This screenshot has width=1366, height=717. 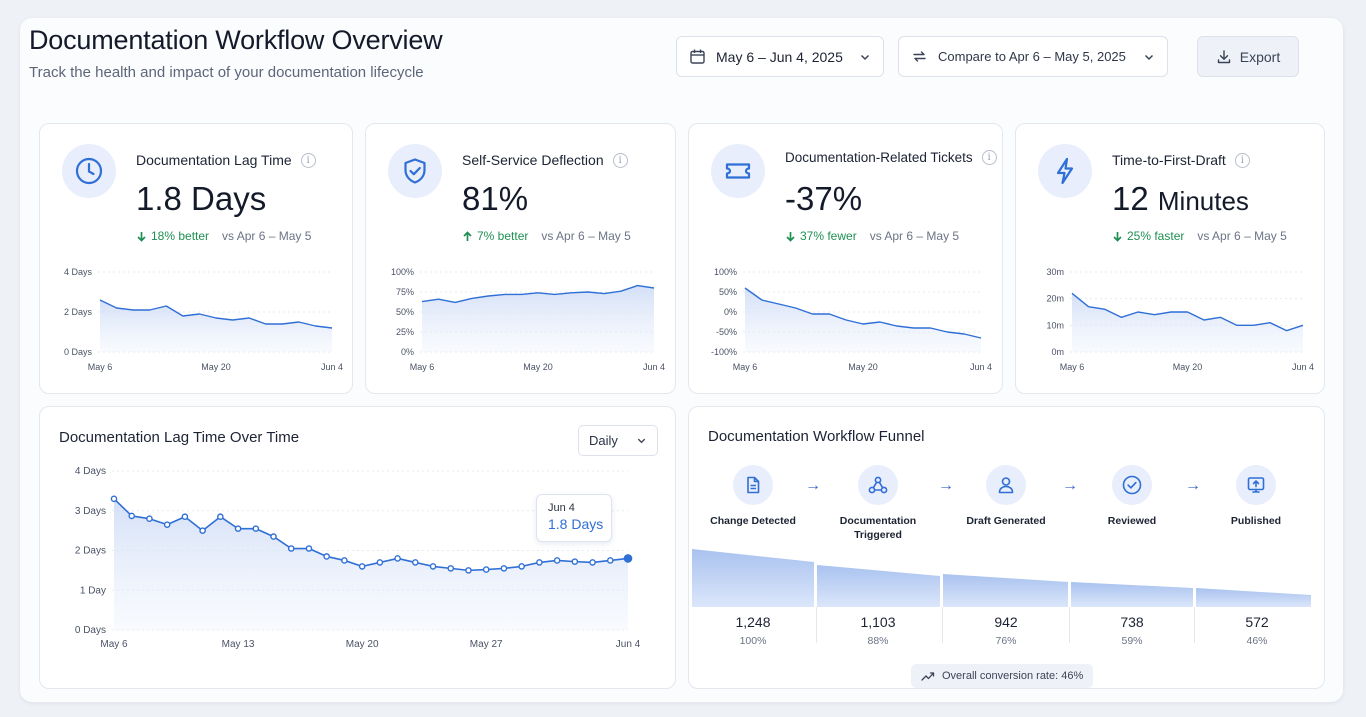 I want to click on x-tick-label: May 27, so click(x=486, y=644).